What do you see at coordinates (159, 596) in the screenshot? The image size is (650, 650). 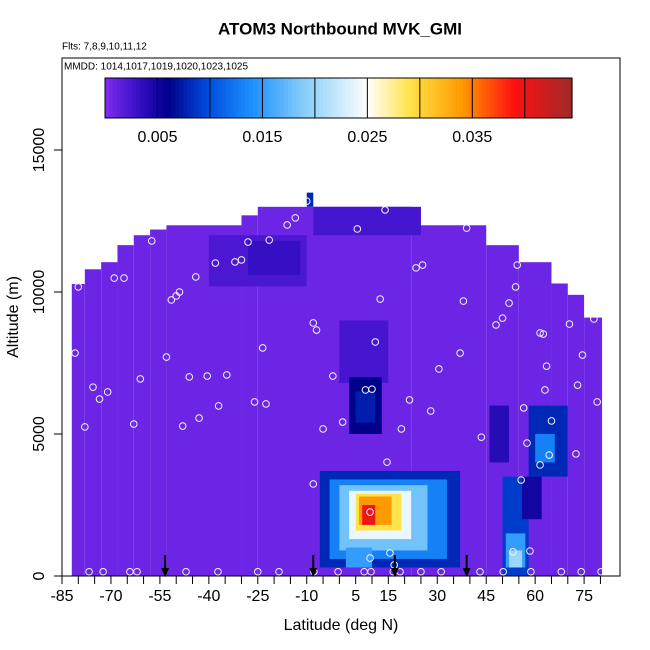 I see `x-tick-label: -55` at bounding box center [159, 596].